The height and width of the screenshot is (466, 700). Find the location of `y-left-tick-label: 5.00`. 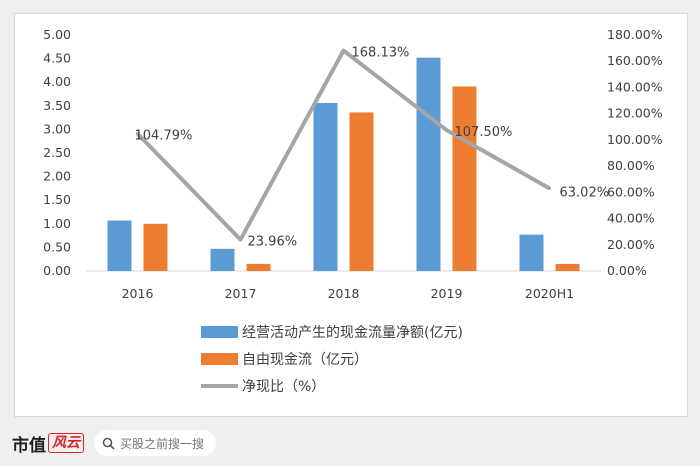

y-left-tick-label: 5.00 is located at coordinates (57, 34).